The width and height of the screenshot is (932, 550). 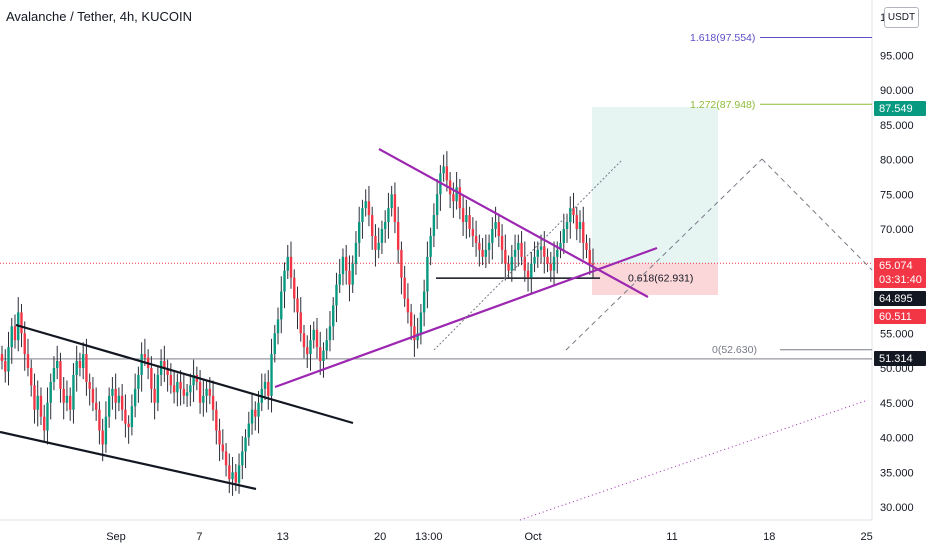 I want to click on price-tick-label: 45.000, so click(x=897, y=404).